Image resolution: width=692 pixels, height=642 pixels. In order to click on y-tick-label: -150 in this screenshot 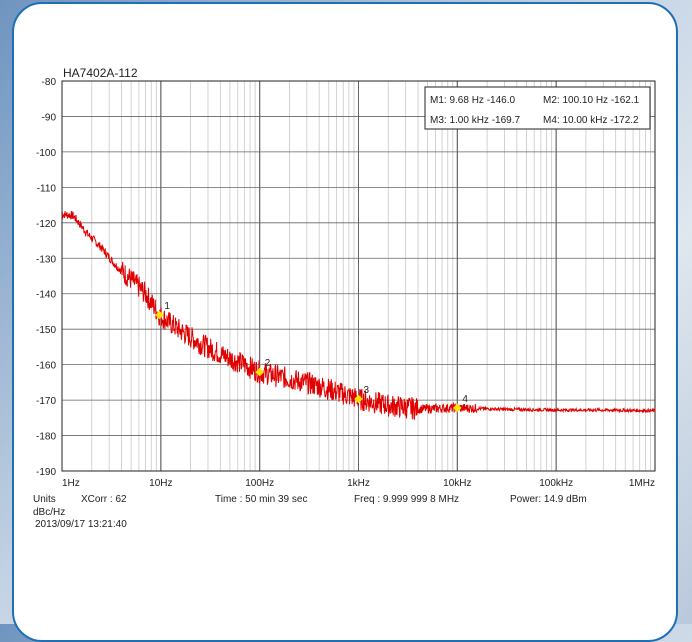, I will do `click(46, 330)`.